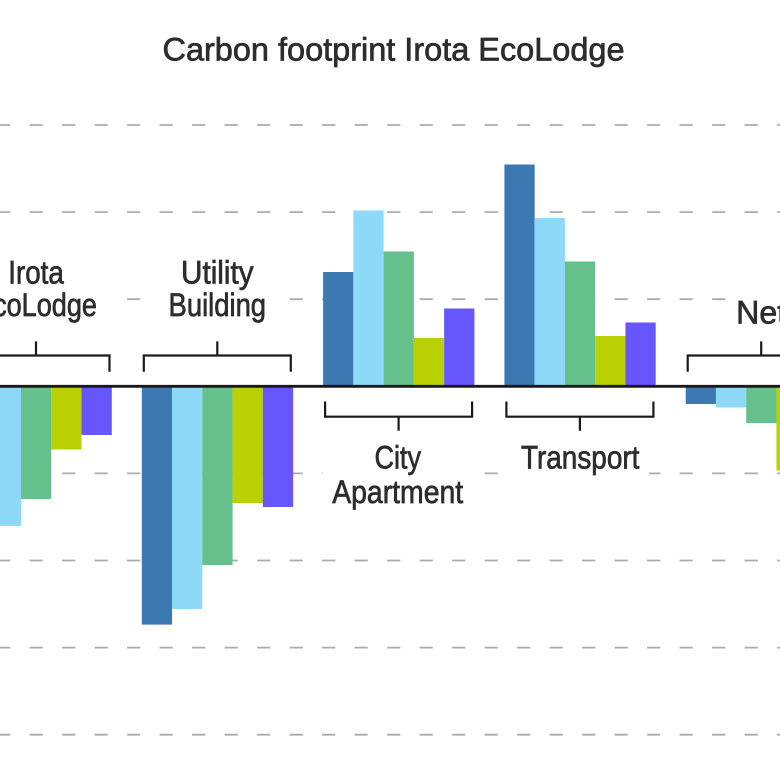  Describe the element at coordinates (580, 458) in the screenshot. I see `svg-text: Transport` at that location.